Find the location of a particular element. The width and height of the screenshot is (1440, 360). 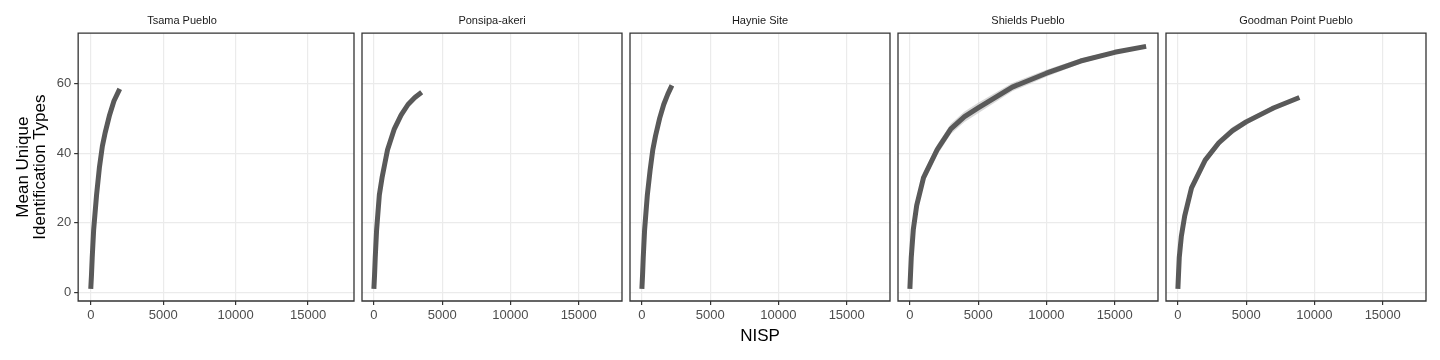

y-tick-label: 20 is located at coordinates (64, 222).